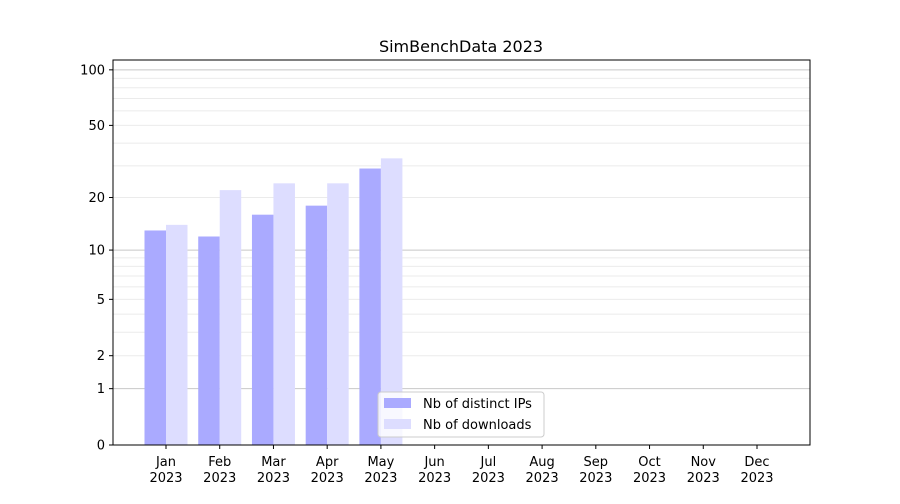 This screenshot has height=504, width=900. Describe the element at coordinates (92, 70) in the screenshot. I see `y-tick-label: 100` at that location.